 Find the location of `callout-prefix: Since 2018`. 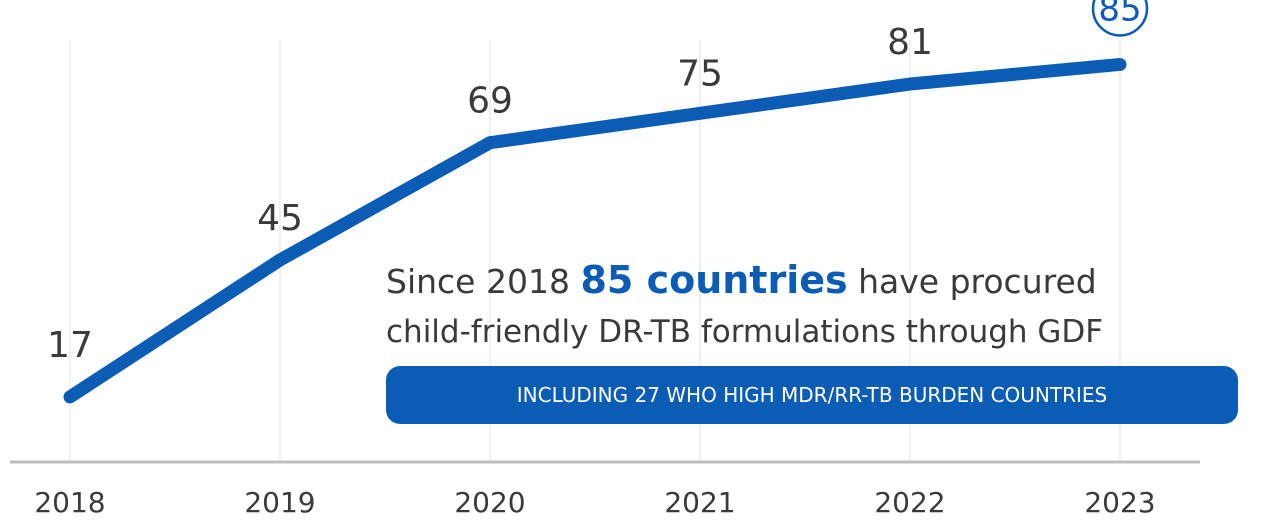

callout-prefix: Since 2018 is located at coordinates (483, 281).